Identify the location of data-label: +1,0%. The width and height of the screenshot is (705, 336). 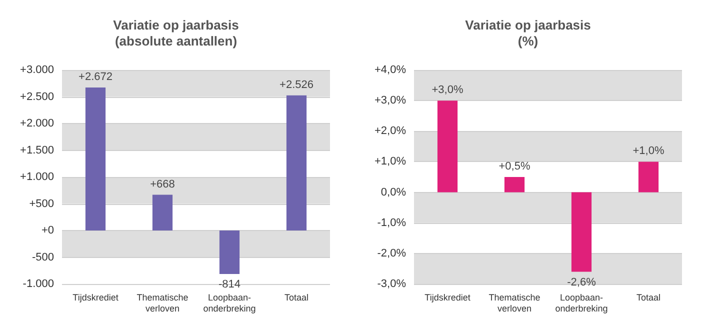
(648, 151).